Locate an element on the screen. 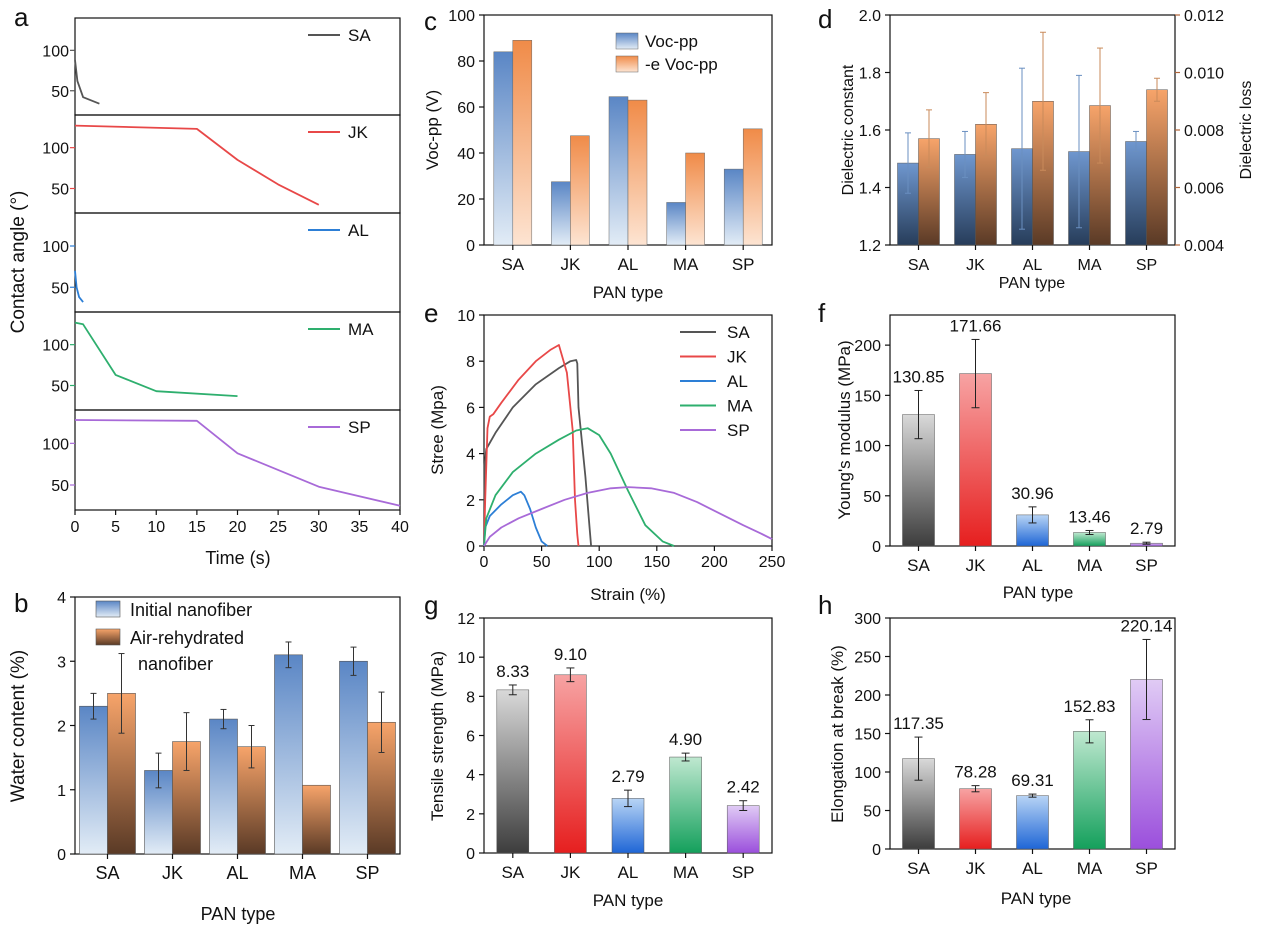 Image resolution: width=1268 pixels, height=934 pixels. e-ytick-label: 0 is located at coordinates (470, 547).